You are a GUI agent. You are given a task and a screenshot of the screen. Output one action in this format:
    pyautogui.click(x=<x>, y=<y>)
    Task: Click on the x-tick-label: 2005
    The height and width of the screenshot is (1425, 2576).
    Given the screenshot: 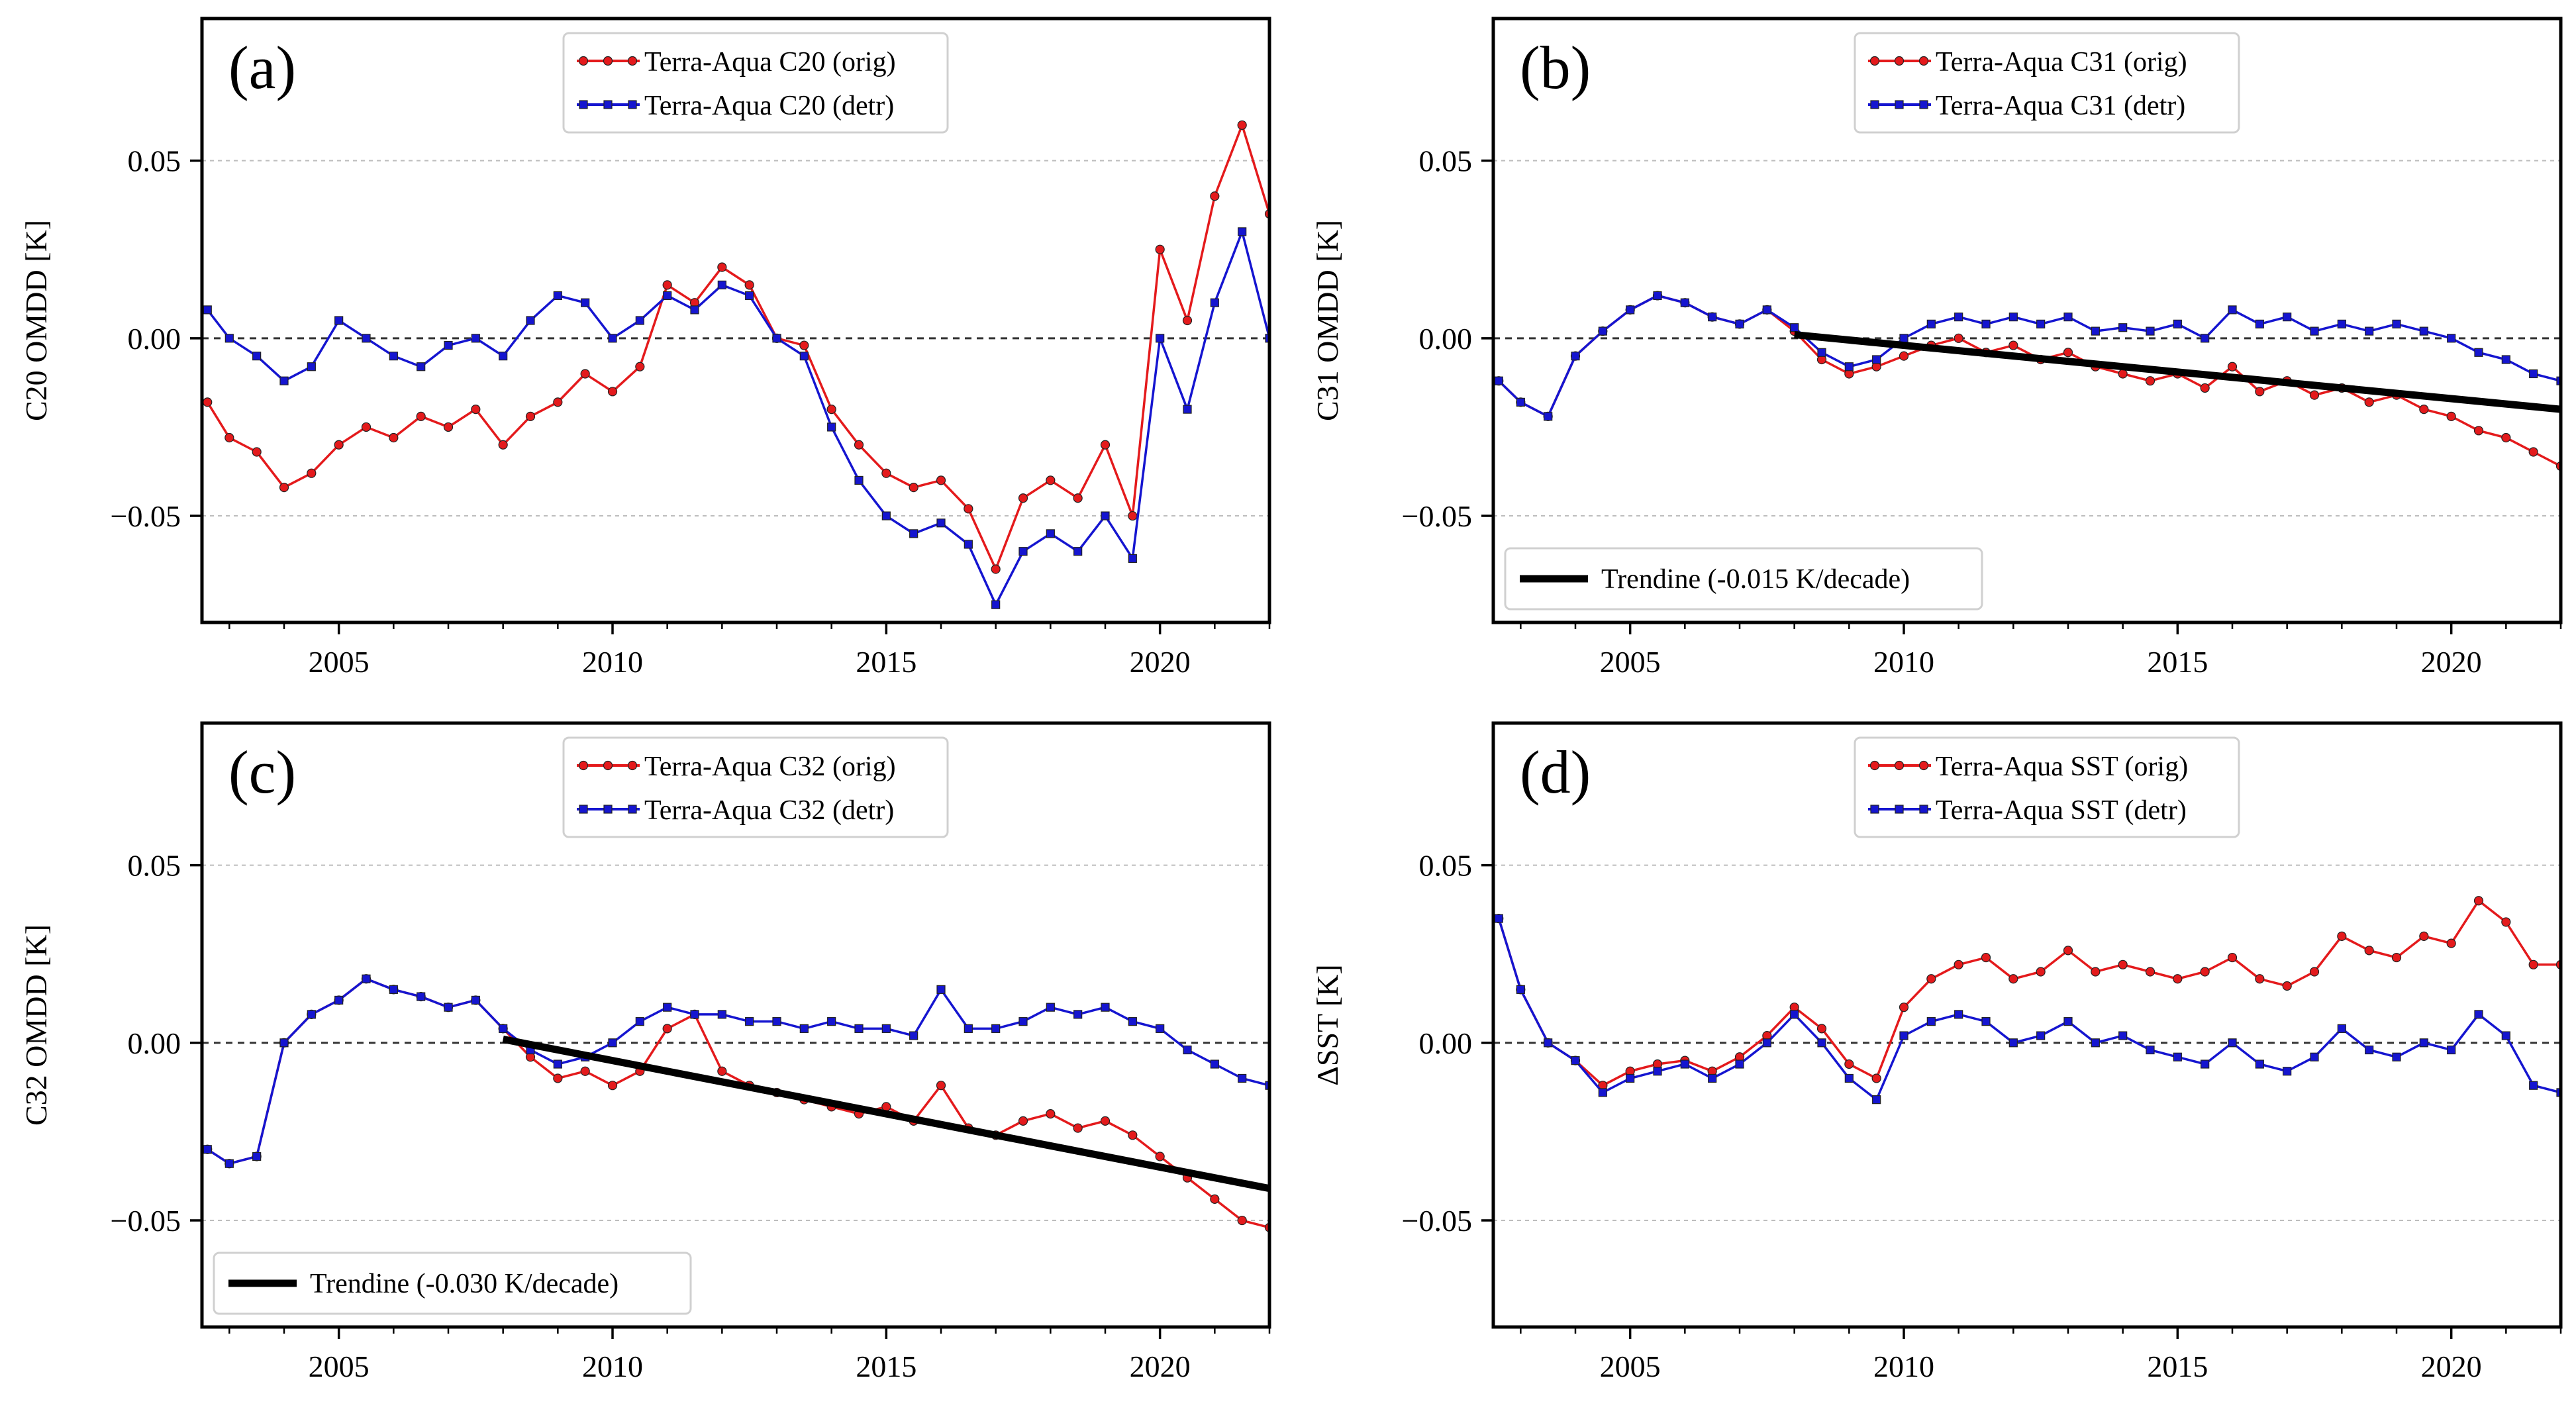 What is the action you would take?
    pyautogui.click(x=339, y=662)
    